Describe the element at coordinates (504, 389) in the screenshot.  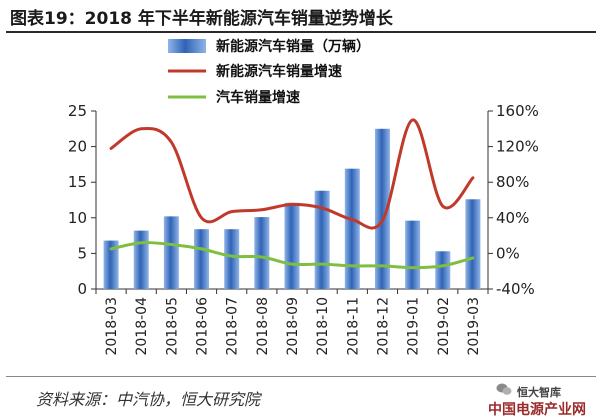
I see `wechat-icon` at that location.